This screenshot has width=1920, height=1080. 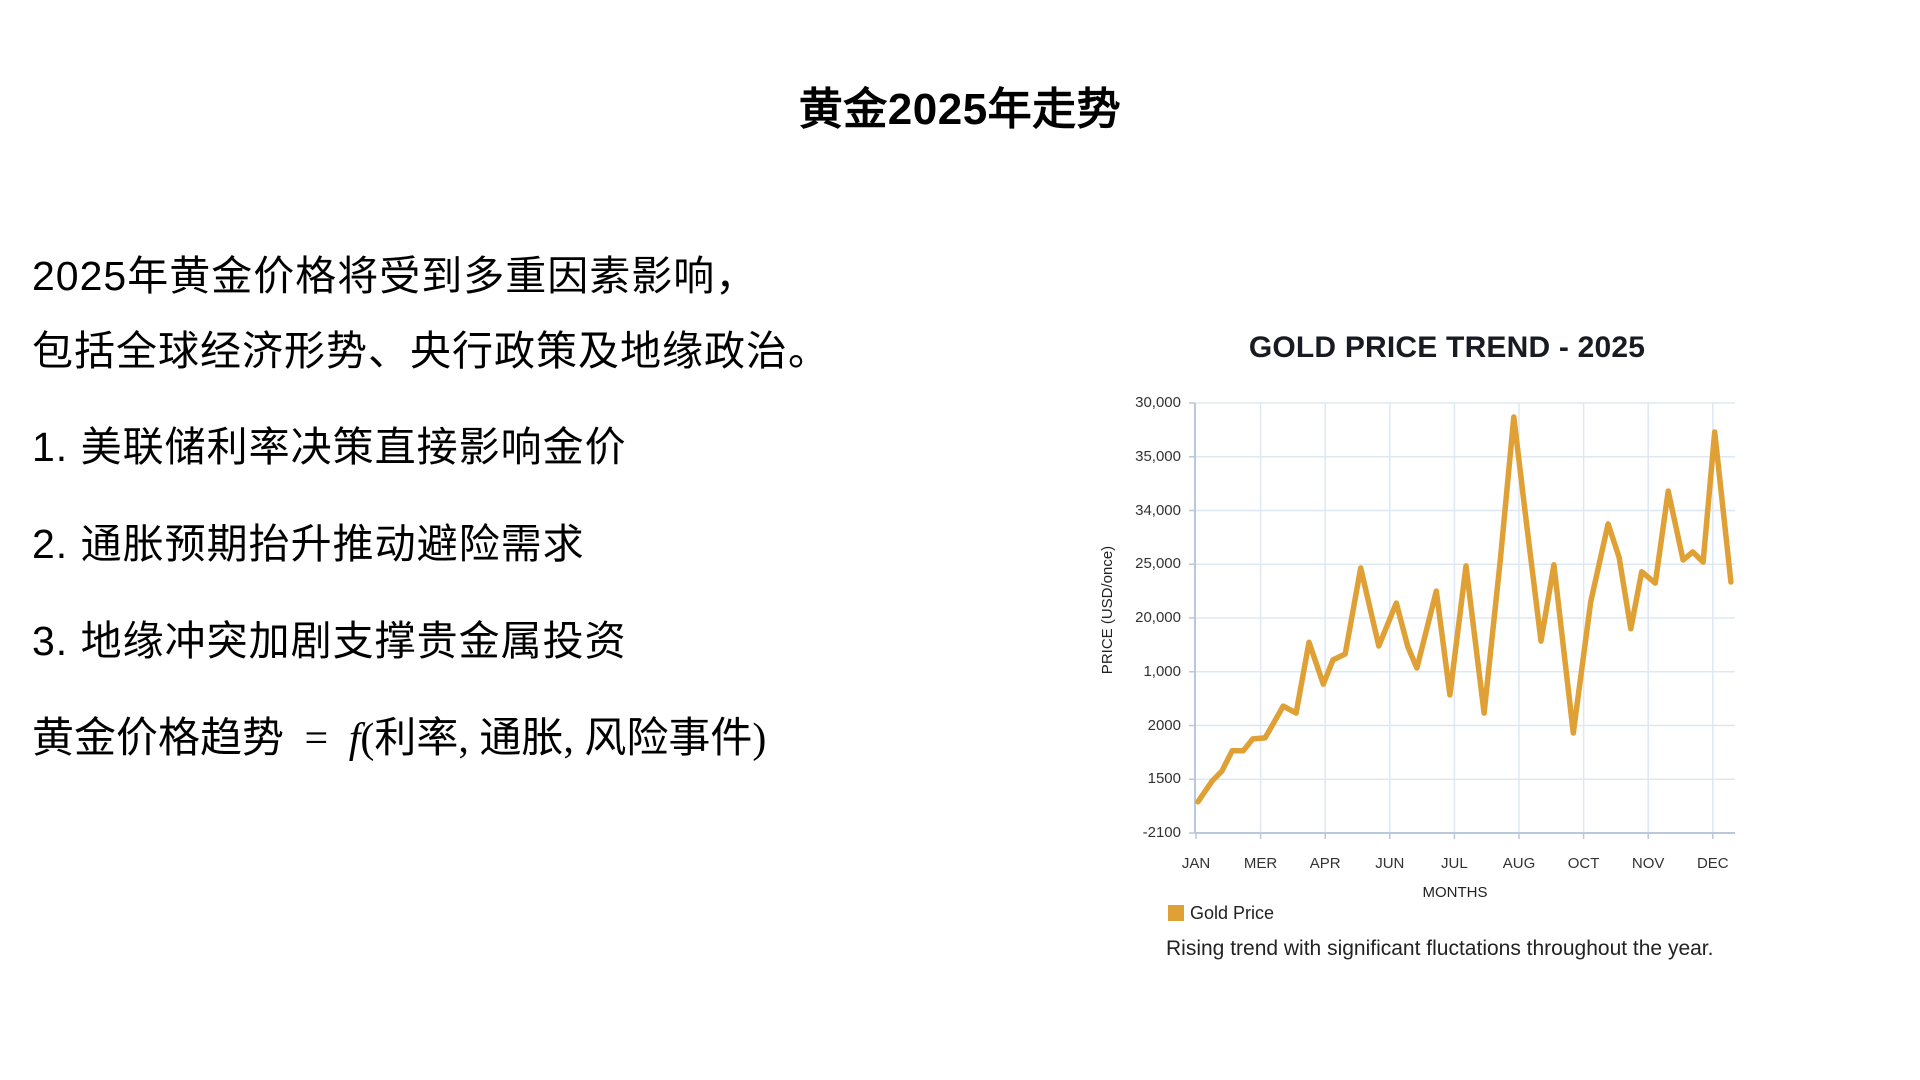 What do you see at coordinates (354, 739) in the screenshot?
I see `formula-function: f` at bounding box center [354, 739].